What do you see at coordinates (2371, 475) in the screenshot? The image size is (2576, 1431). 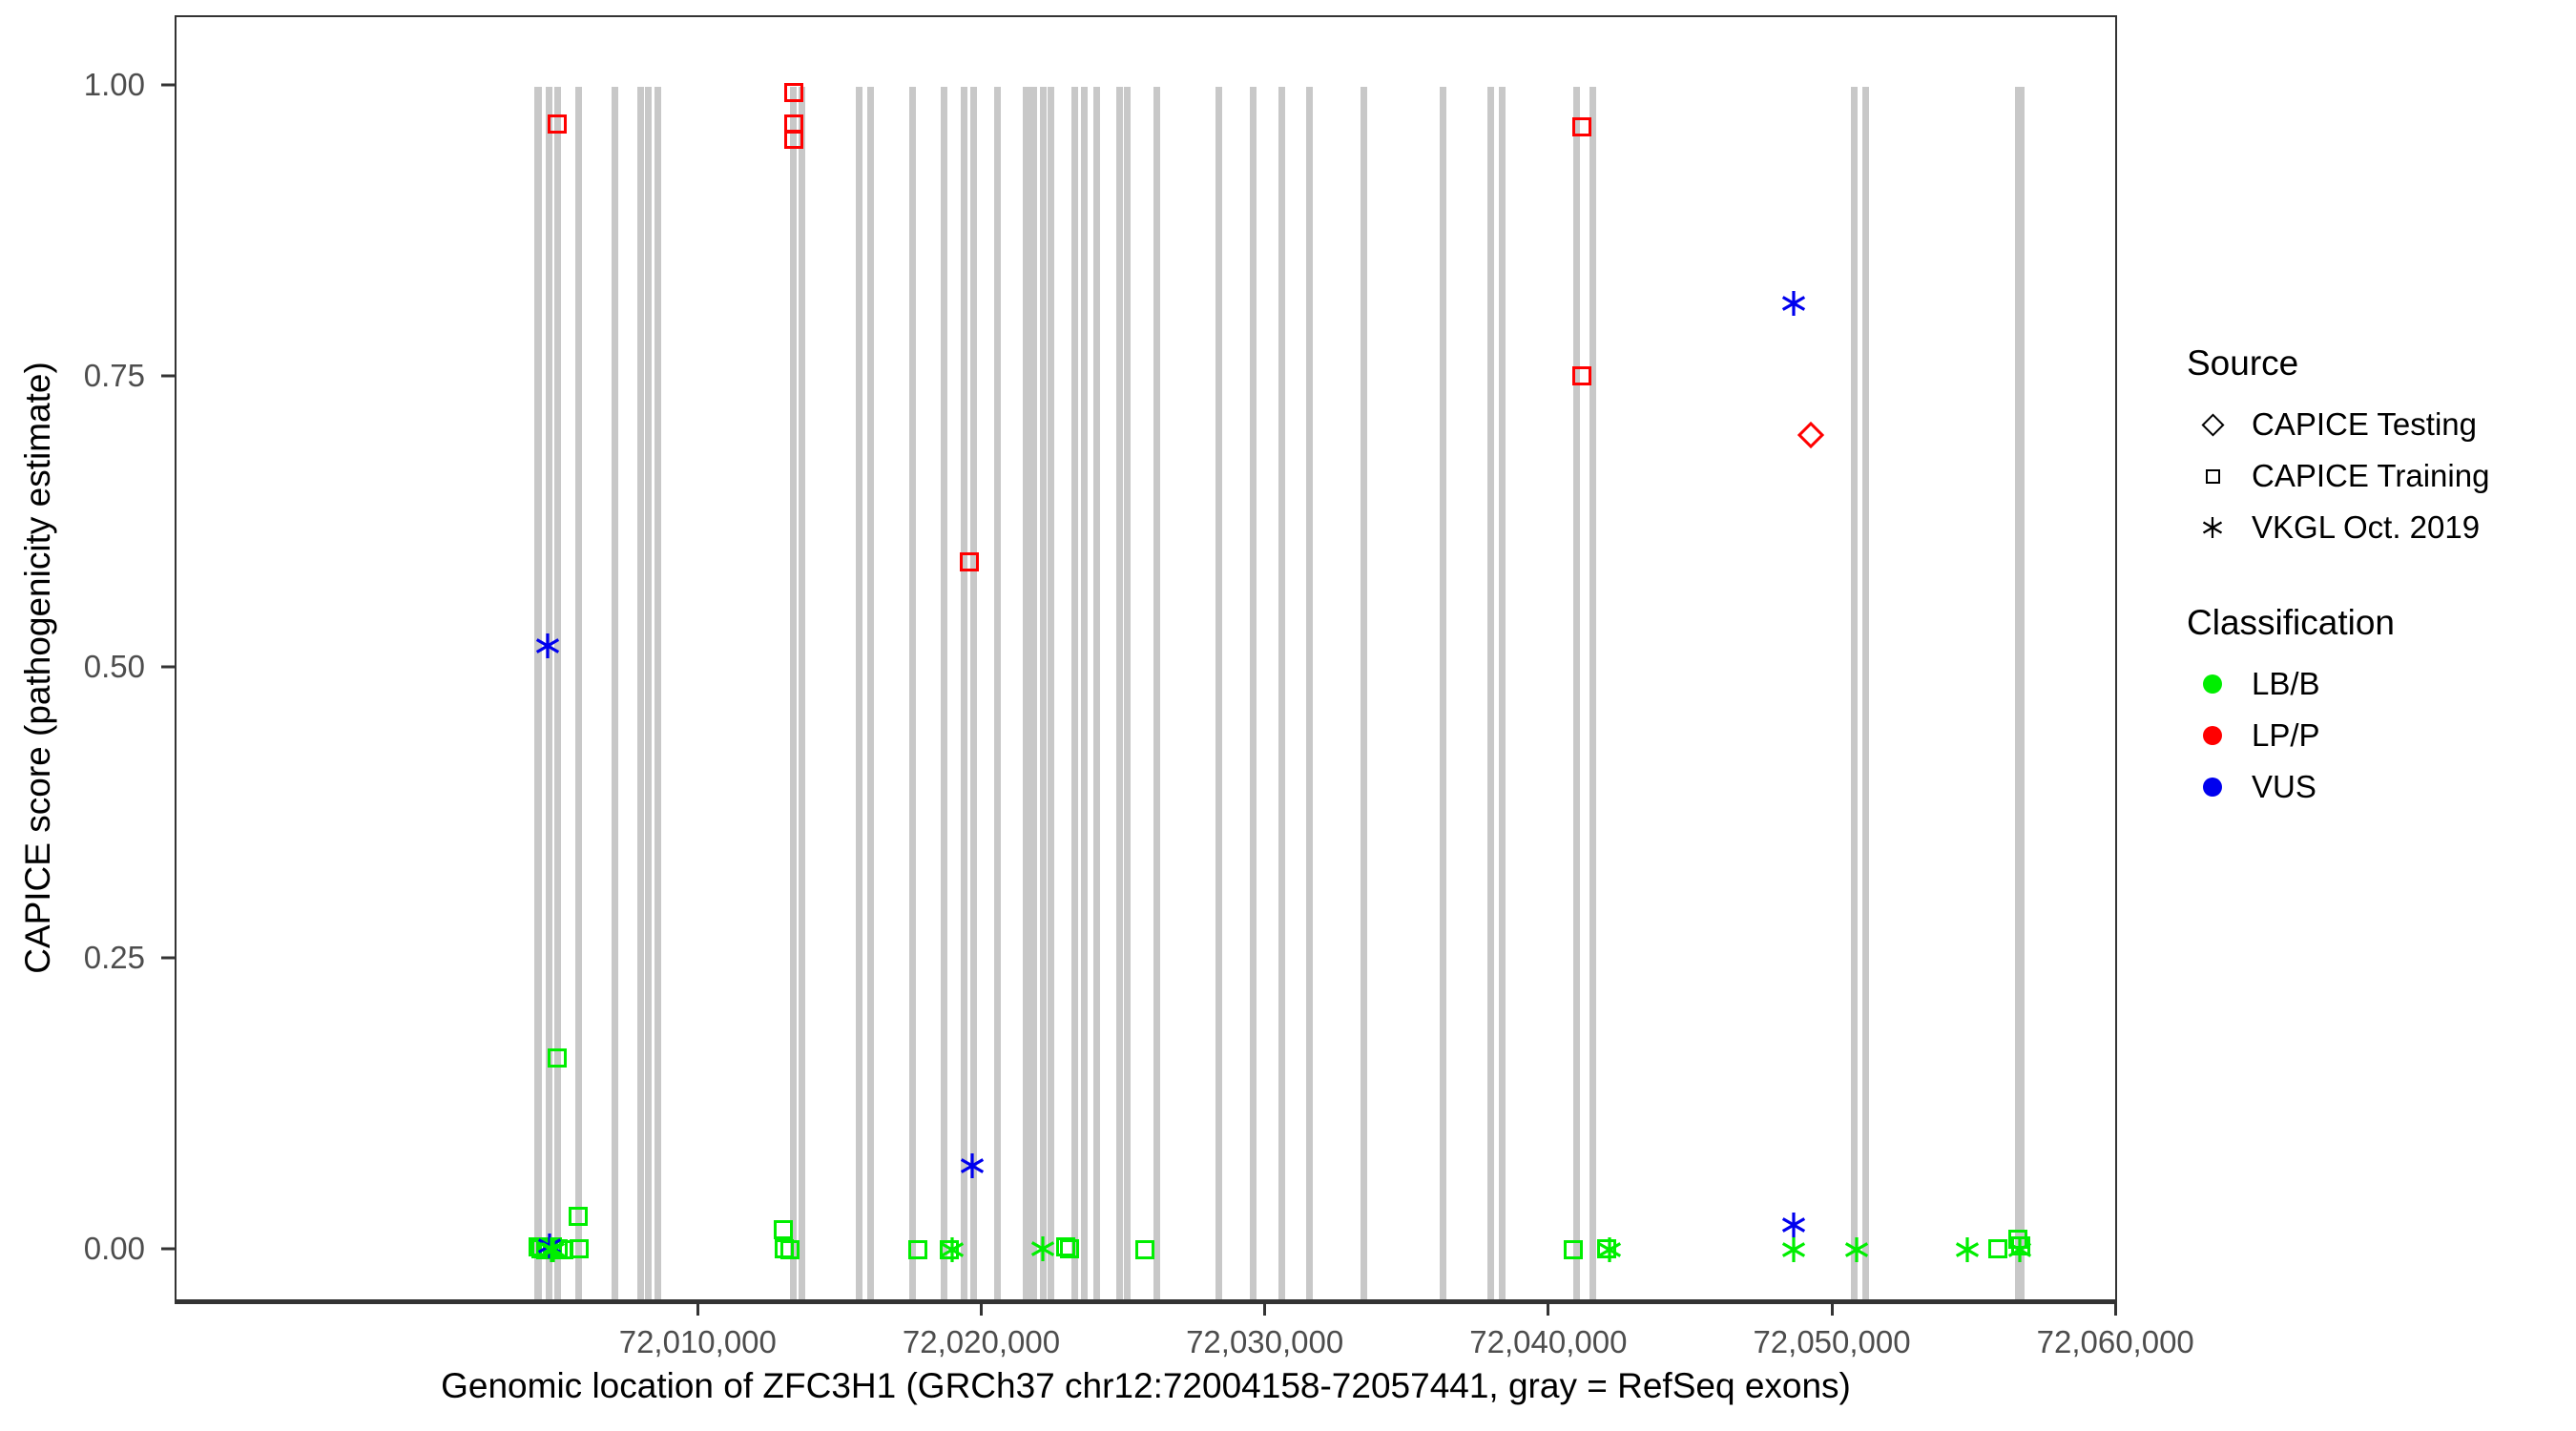 I see `legend-label-capice-training: CAPICE Training` at bounding box center [2371, 475].